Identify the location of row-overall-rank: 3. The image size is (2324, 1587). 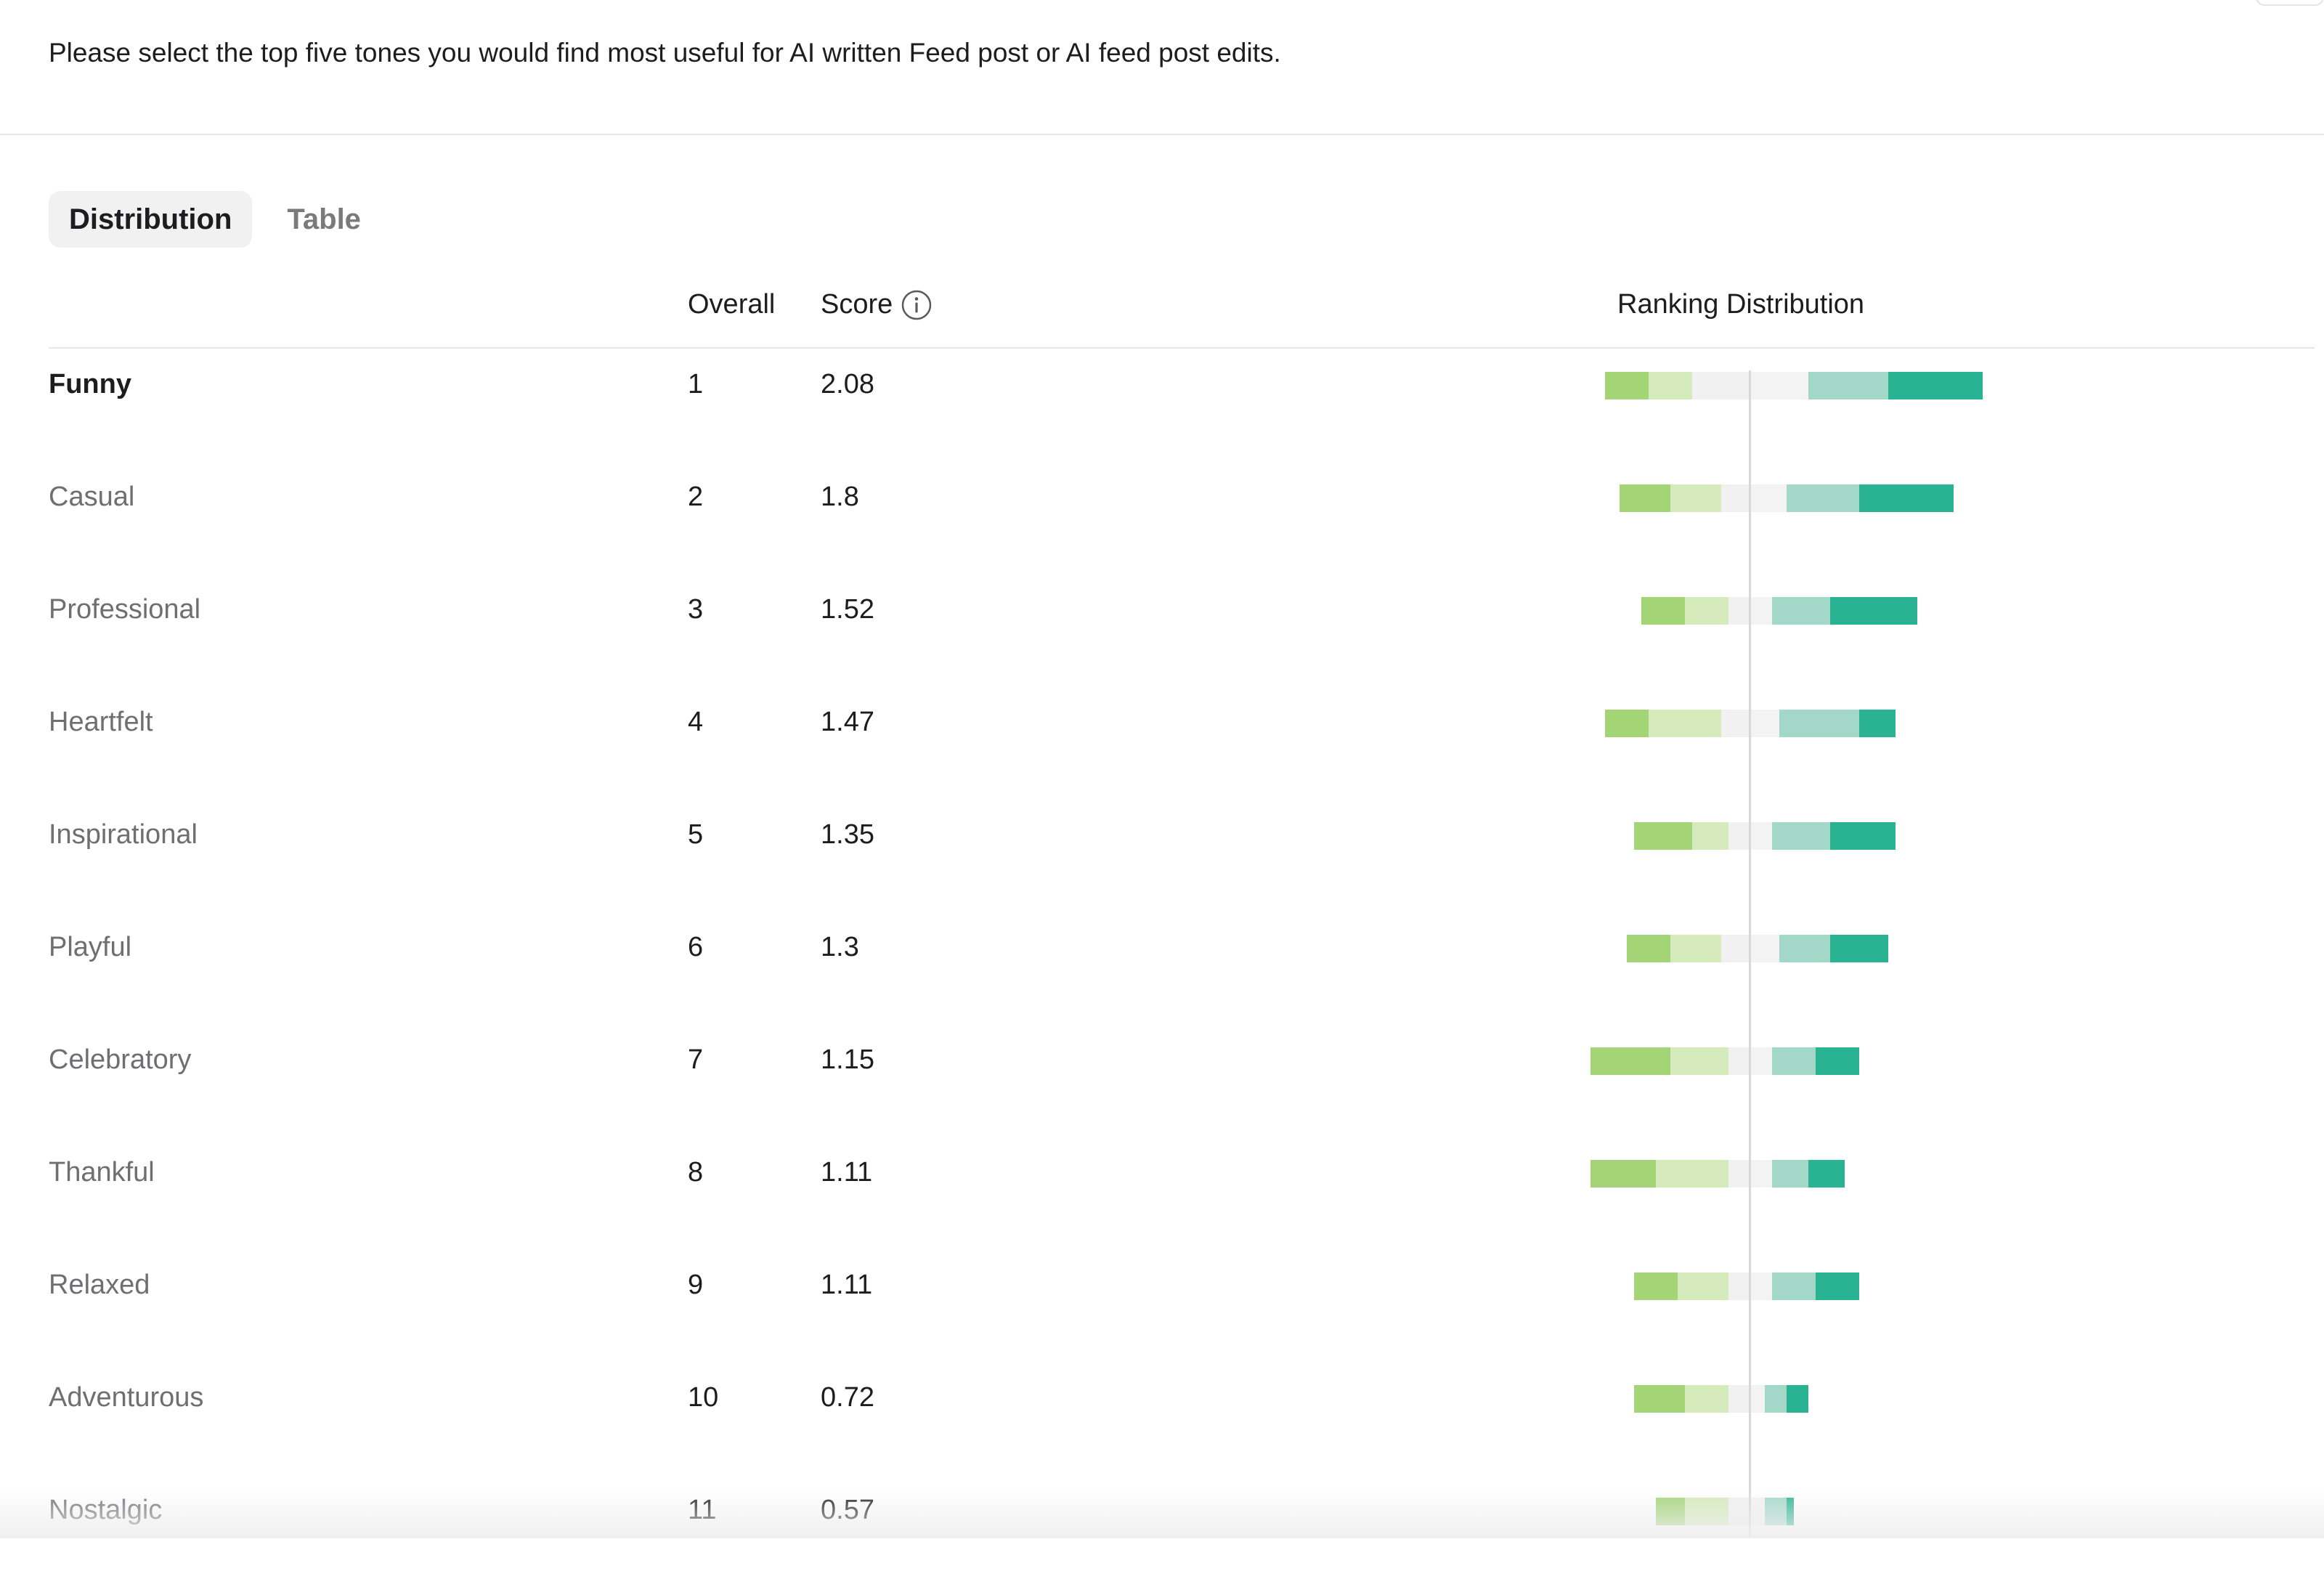
(696, 609).